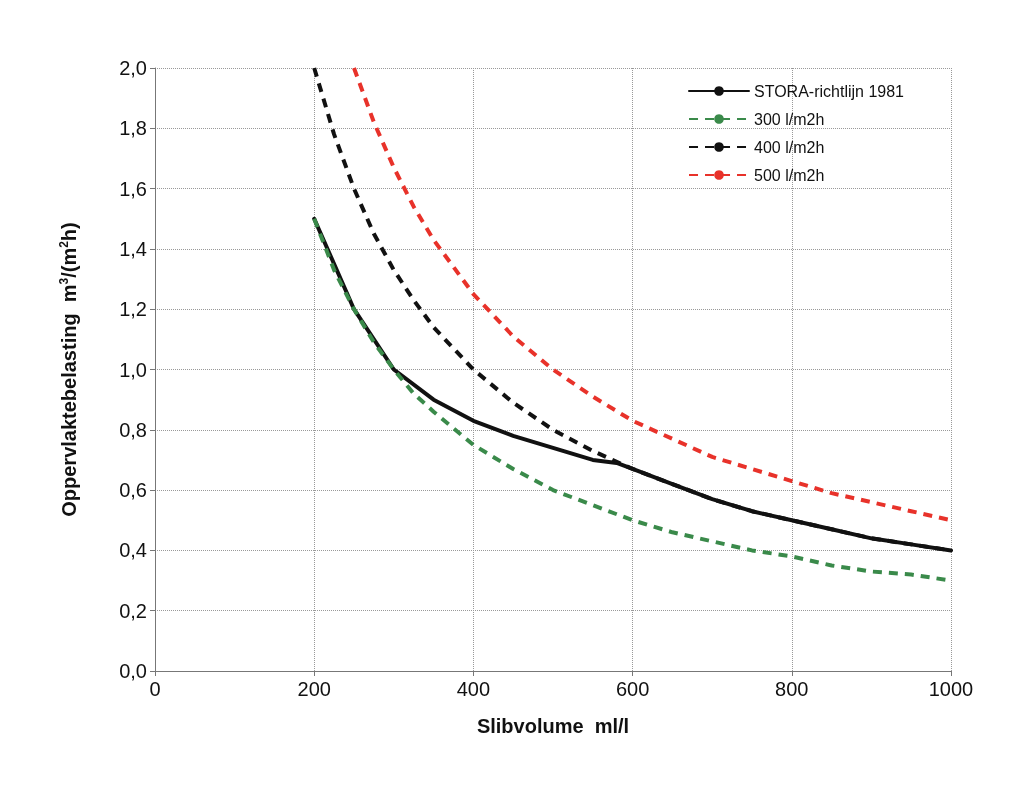 The width and height of the screenshot is (1019, 801). Describe the element at coordinates (133, 68) in the screenshot. I see `y-tick-label: 2,0` at that location.